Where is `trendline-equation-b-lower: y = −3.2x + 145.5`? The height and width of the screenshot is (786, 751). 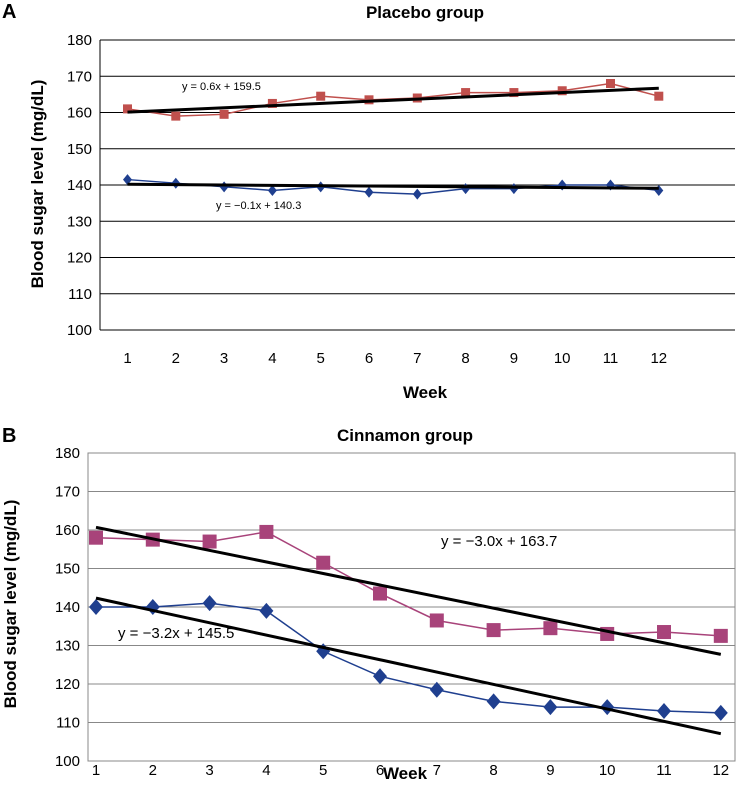 trendline-equation-b-lower: y = −3.2x + 145.5 is located at coordinates (176, 633).